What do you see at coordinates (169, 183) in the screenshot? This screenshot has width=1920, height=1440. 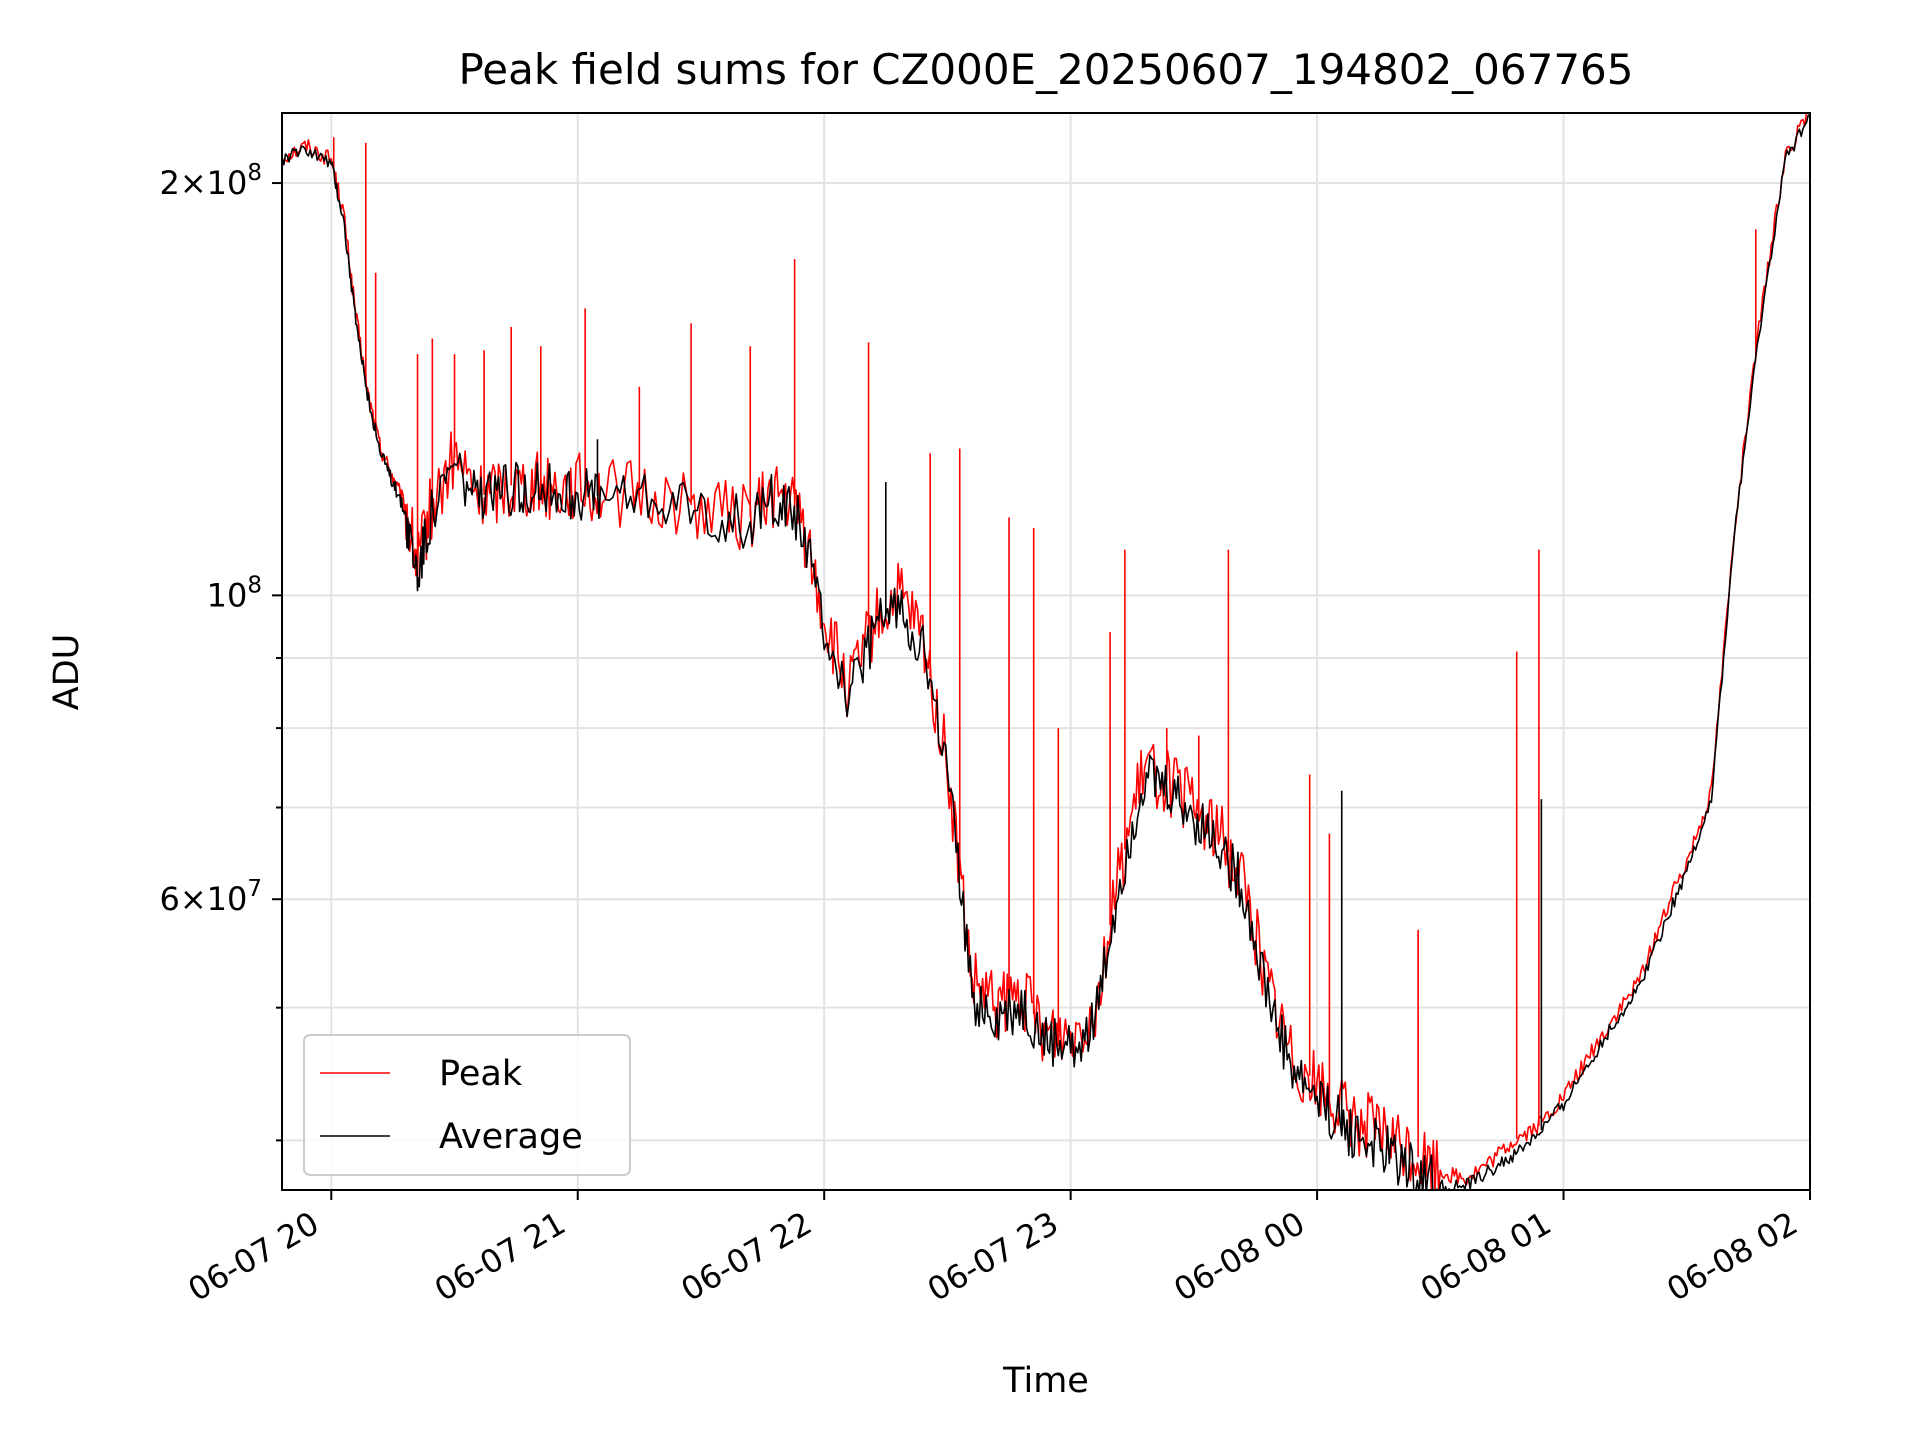 I see `y-tick-mantissa: 2` at bounding box center [169, 183].